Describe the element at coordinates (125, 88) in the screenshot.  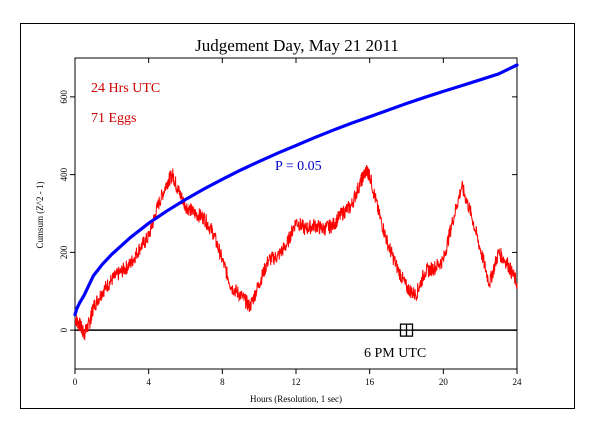
I see `annotation-hours: 24 Hrs UTC` at that location.